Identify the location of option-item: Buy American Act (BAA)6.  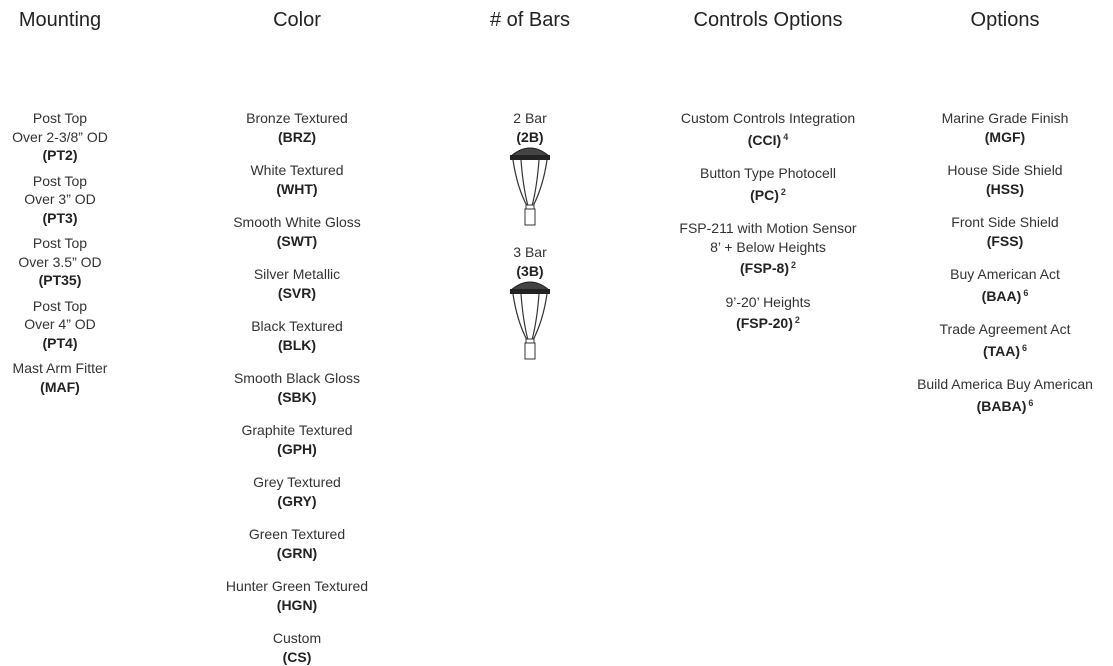
(1005, 285).